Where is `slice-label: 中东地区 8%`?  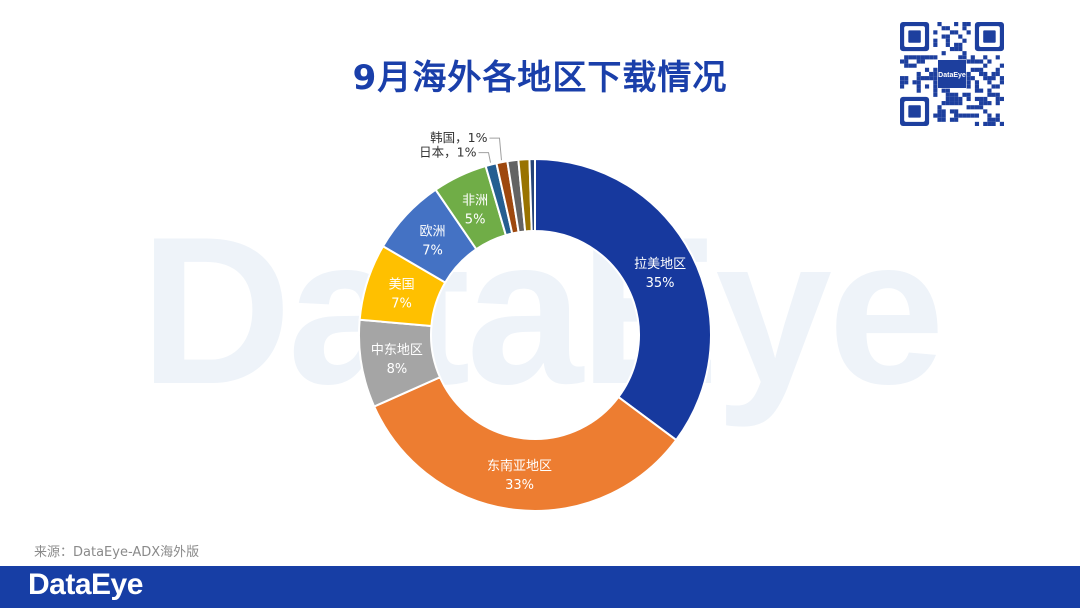 slice-label: 中东地区 8% is located at coordinates (397, 360).